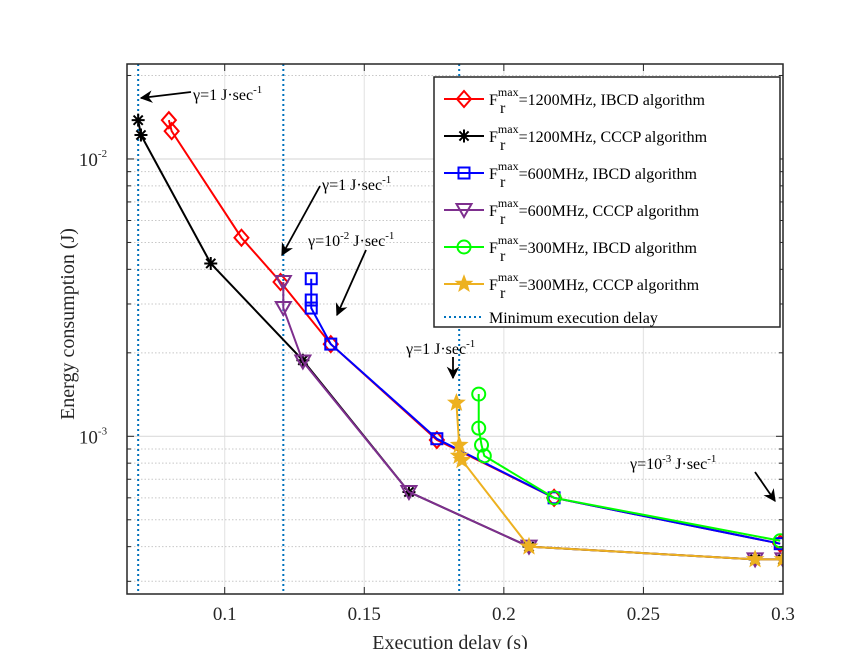 The height and width of the screenshot is (649, 846). Describe the element at coordinates (225, 614) in the screenshot. I see `x-tick-label: 0.1` at that location.